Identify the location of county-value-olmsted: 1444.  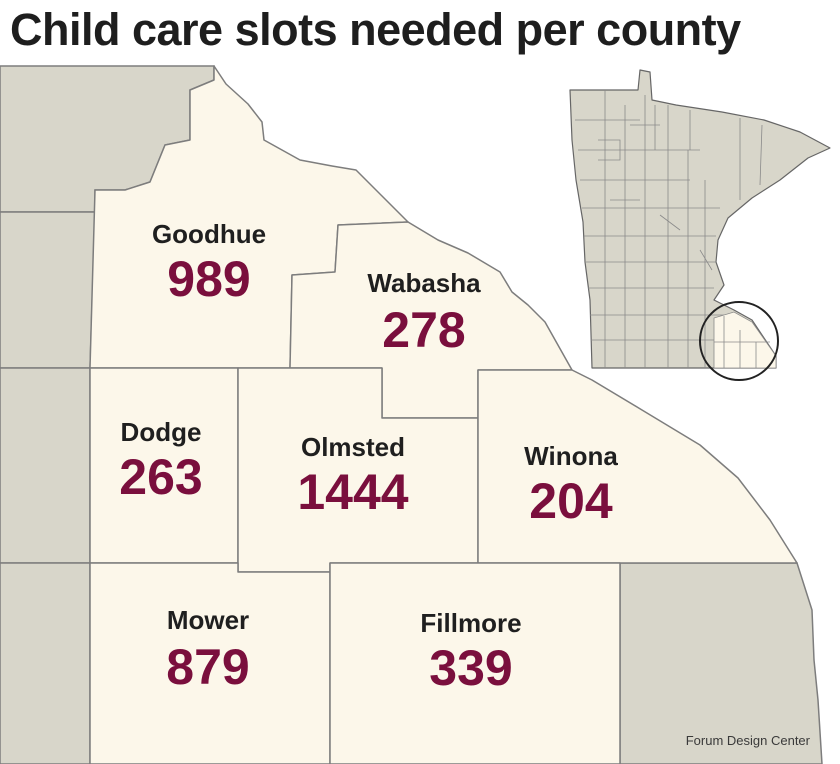
(352, 492).